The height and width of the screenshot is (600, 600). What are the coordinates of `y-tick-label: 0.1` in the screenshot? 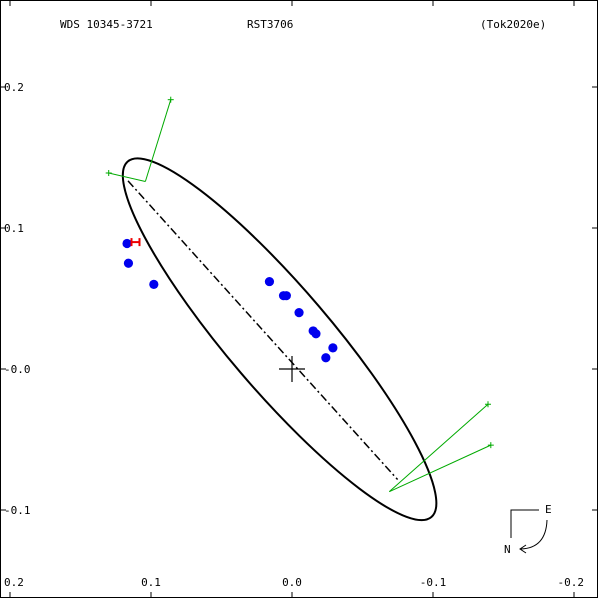 It's located at (14, 228).